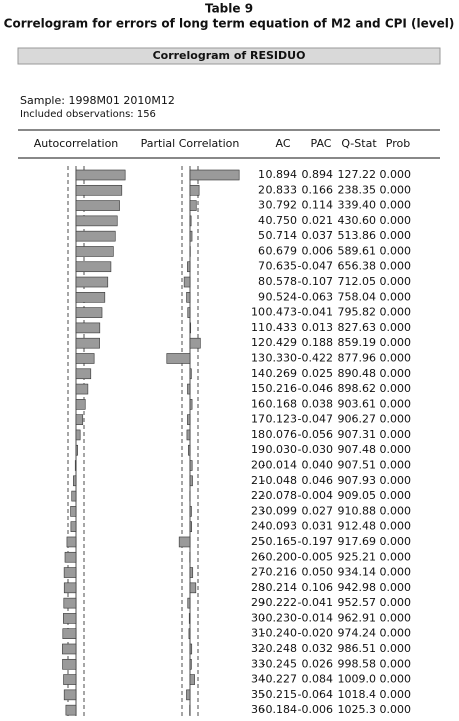 This screenshot has width=459, height=721. What do you see at coordinates (258, 510) in the screenshot?
I see `cell: 23` at bounding box center [258, 510].